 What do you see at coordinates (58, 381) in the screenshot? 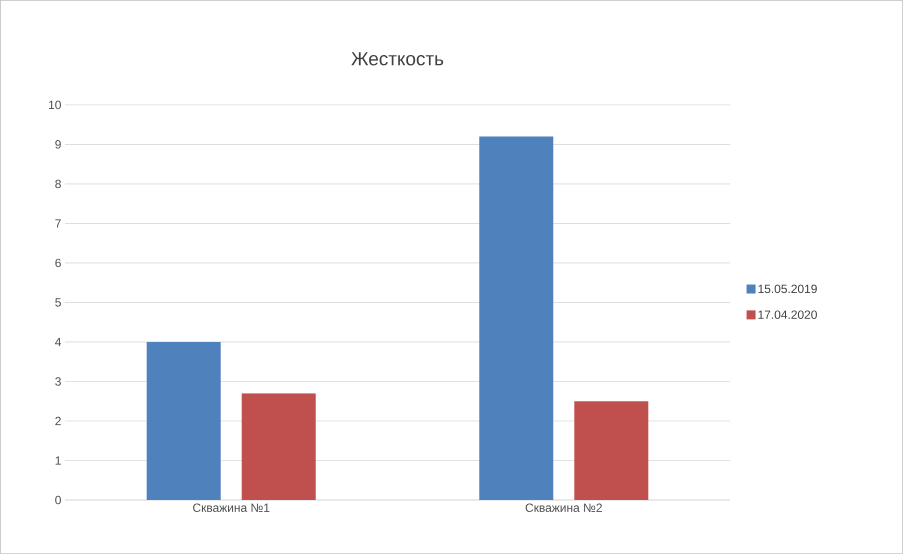
I see `y-tick-label: 3` at bounding box center [58, 381].